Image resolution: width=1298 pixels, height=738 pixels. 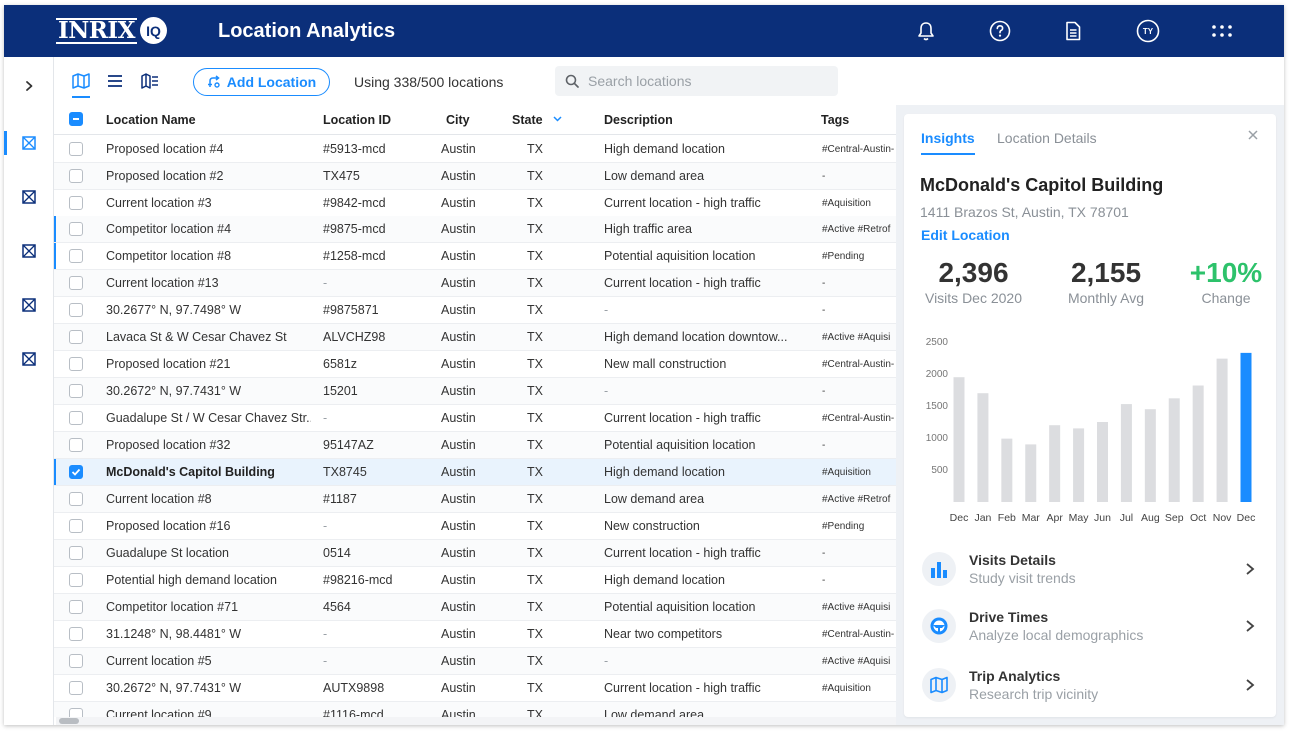 I want to click on scrollbar-thumb, so click(x=69, y=721).